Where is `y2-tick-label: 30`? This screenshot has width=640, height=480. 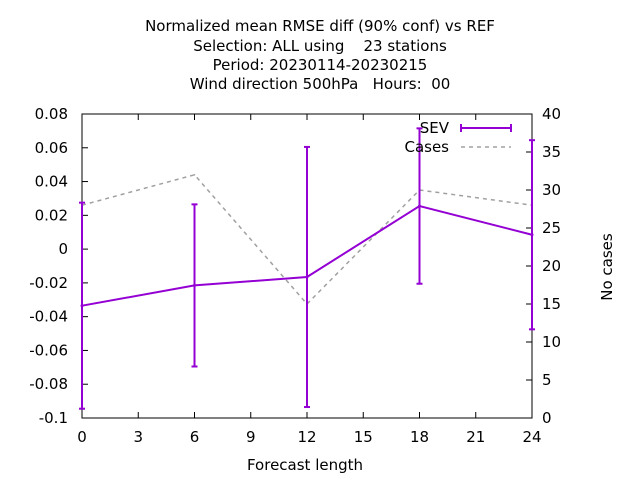 y2-tick-label: 30 is located at coordinates (551, 190).